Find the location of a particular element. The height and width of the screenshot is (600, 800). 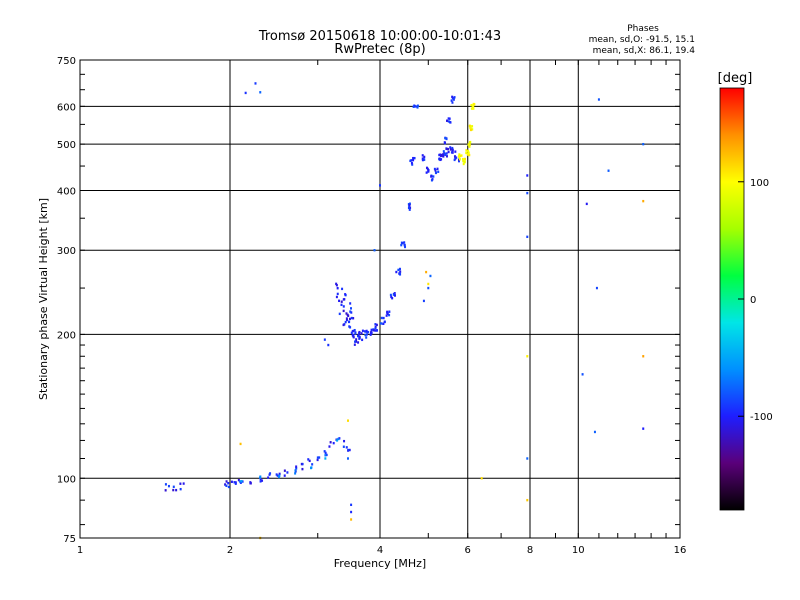

colorbar-label: [deg] is located at coordinates (735, 78).